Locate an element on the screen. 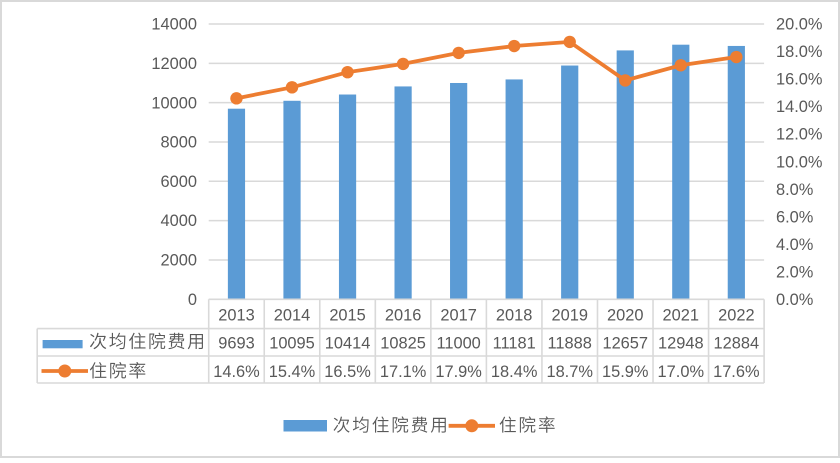 This screenshot has height=463, width=840. svg-text: 14.6% is located at coordinates (236, 372).